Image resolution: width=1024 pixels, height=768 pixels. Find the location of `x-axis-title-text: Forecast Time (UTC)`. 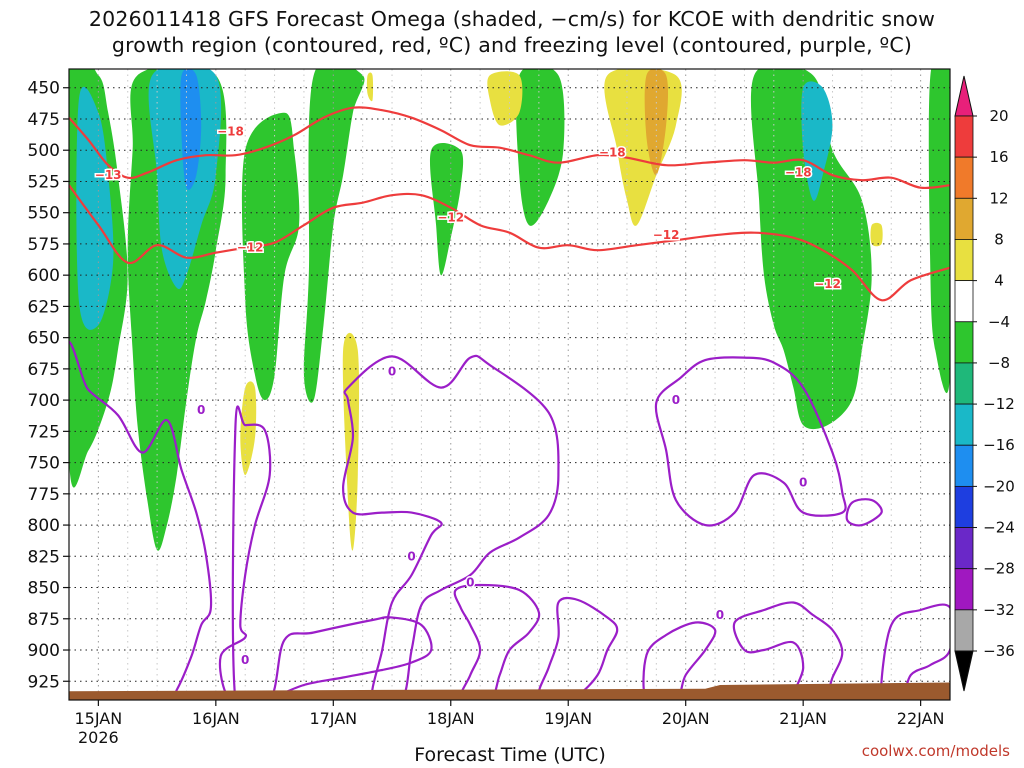

x-axis-title-text: Forecast Time (UTC) is located at coordinates (510, 755).